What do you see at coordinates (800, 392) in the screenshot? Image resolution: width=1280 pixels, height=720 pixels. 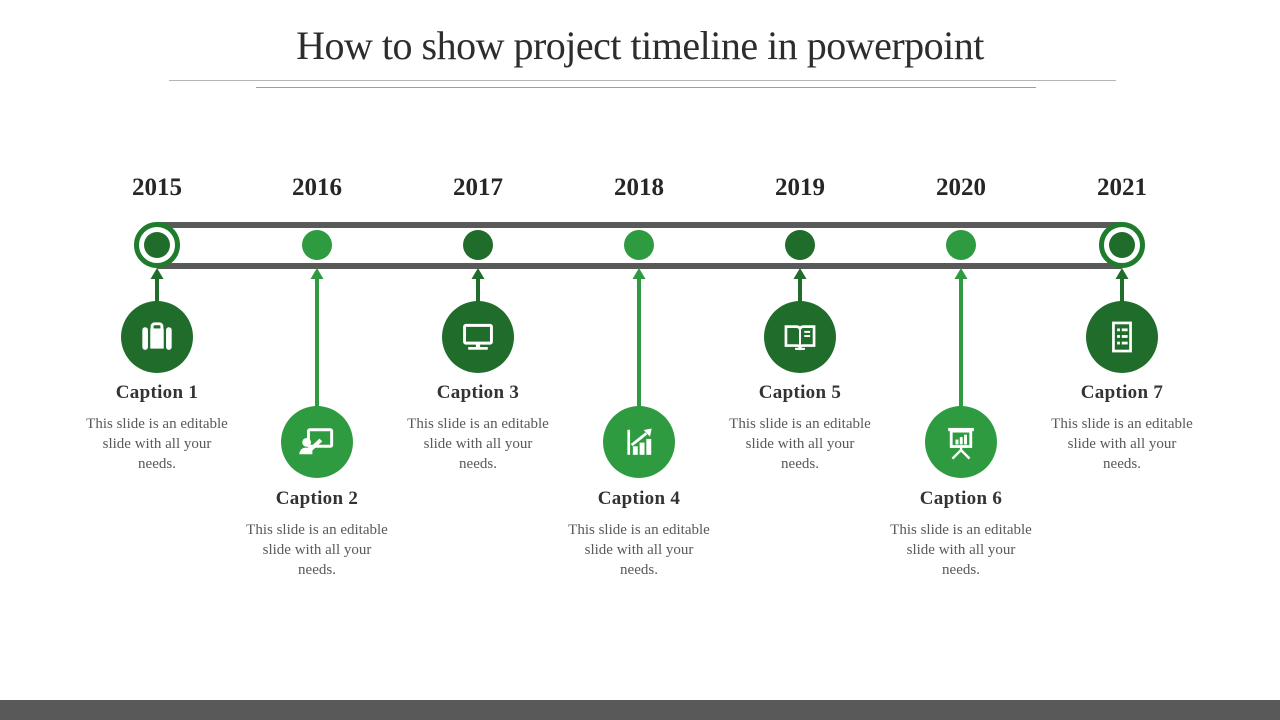 I see `caption-title: Caption 5` at bounding box center [800, 392].